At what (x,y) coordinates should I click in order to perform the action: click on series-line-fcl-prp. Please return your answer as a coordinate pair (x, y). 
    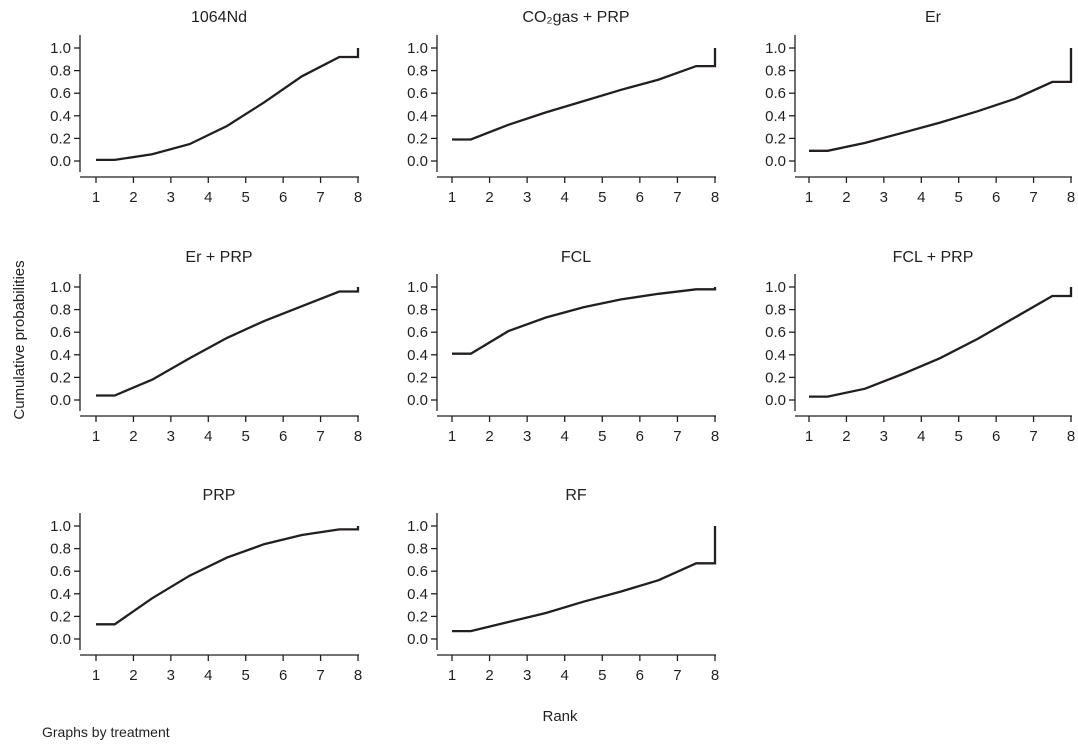
    Looking at the image, I should click on (941, 342).